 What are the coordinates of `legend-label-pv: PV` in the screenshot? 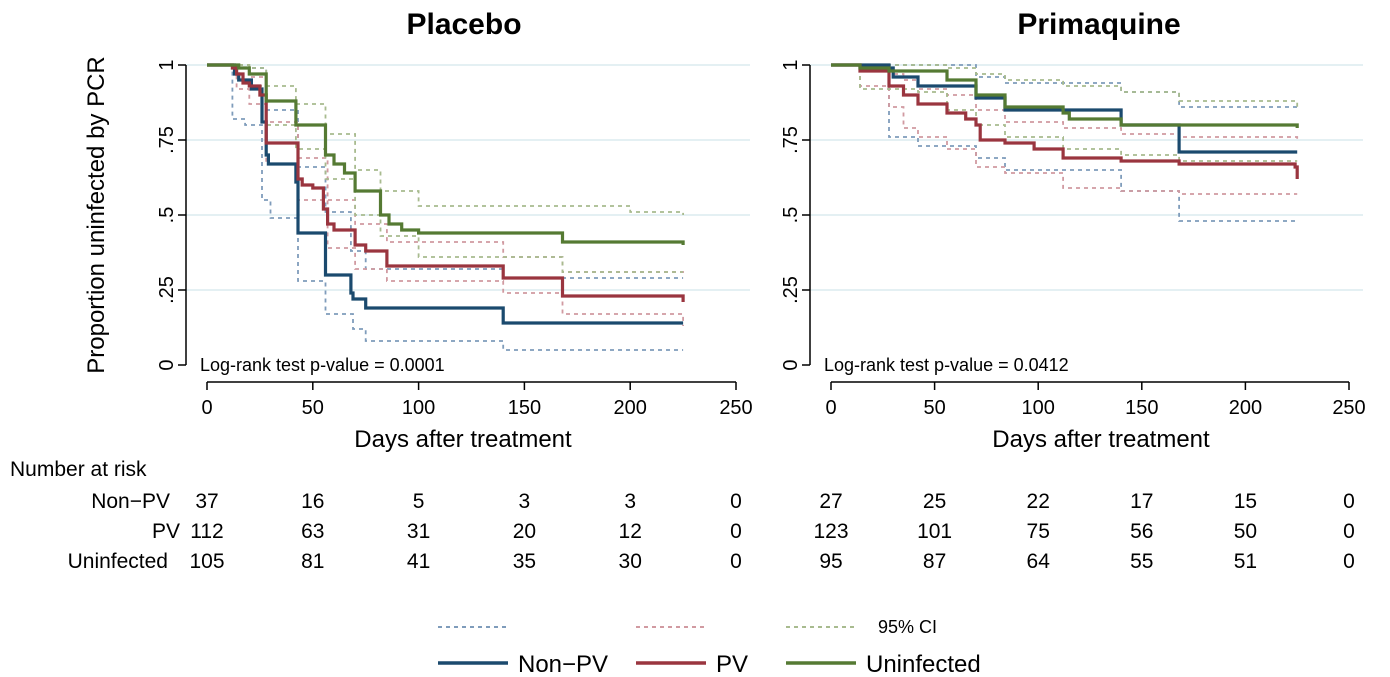 It's located at (732, 664).